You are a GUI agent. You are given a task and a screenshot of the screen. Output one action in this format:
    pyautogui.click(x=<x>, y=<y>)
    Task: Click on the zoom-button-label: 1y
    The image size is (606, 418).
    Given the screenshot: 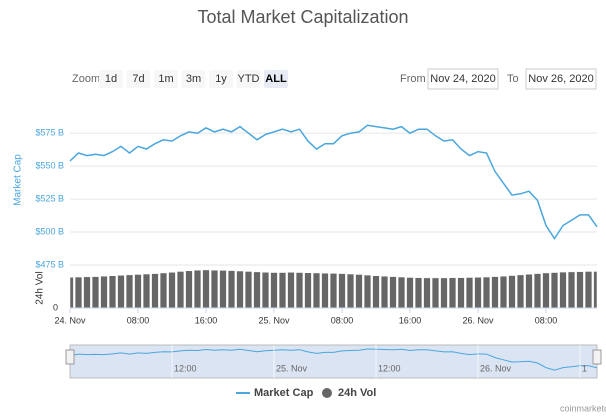 What is the action you would take?
    pyautogui.click(x=221, y=79)
    